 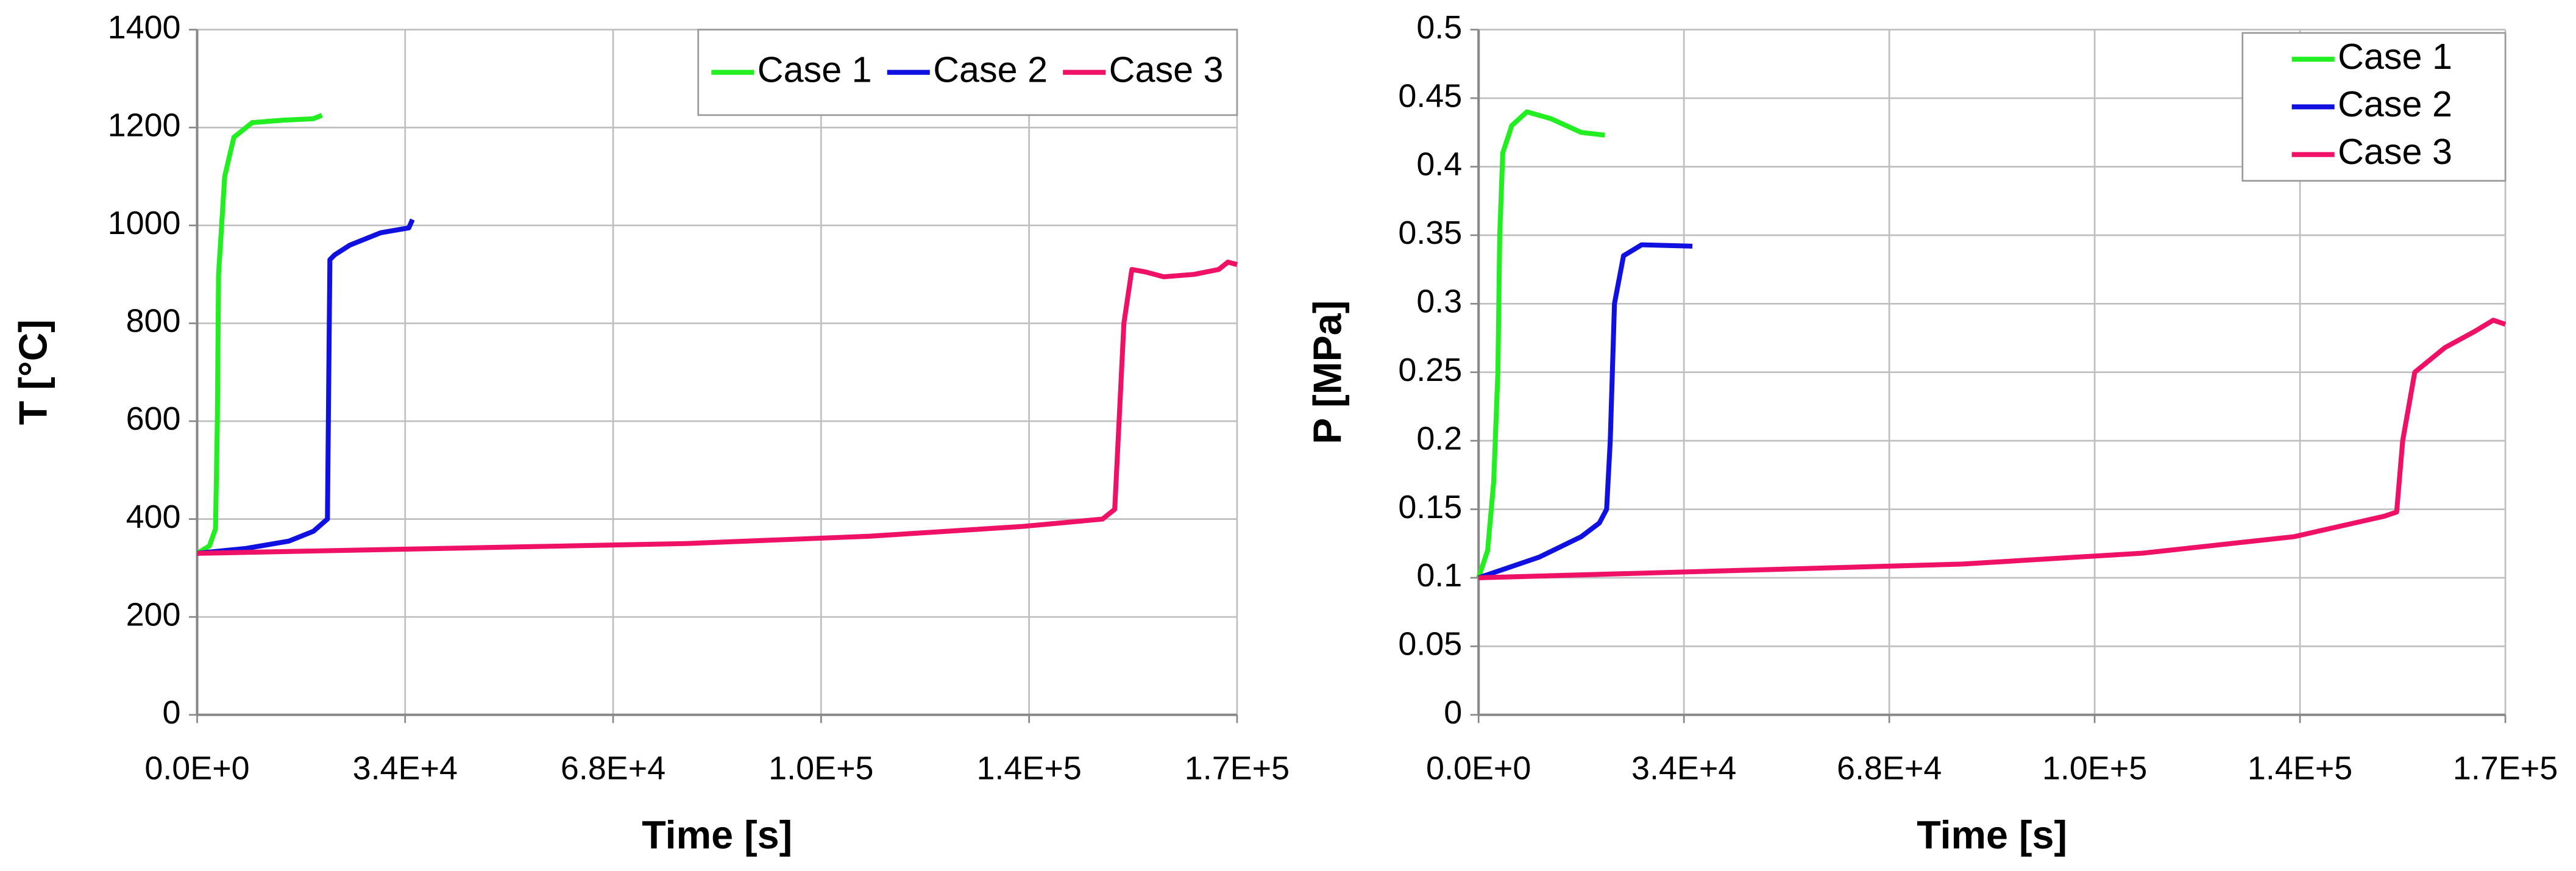 I want to click on y-tick-label: 200, so click(x=153, y=615).